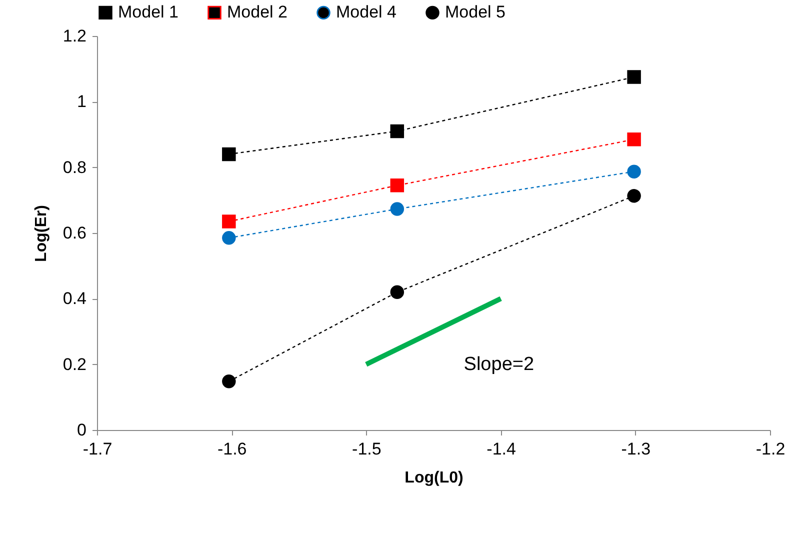  Describe the element at coordinates (81, 430) in the screenshot. I see `y-tick-label: 0` at that location.